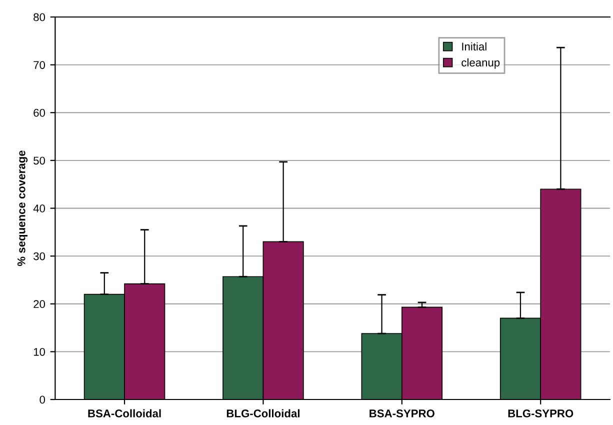 The width and height of the screenshot is (613, 425). What do you see at coordinates (40, 65) in the screenshot?
I see `y-tick-label: 70` at bounding box center [40, 65].